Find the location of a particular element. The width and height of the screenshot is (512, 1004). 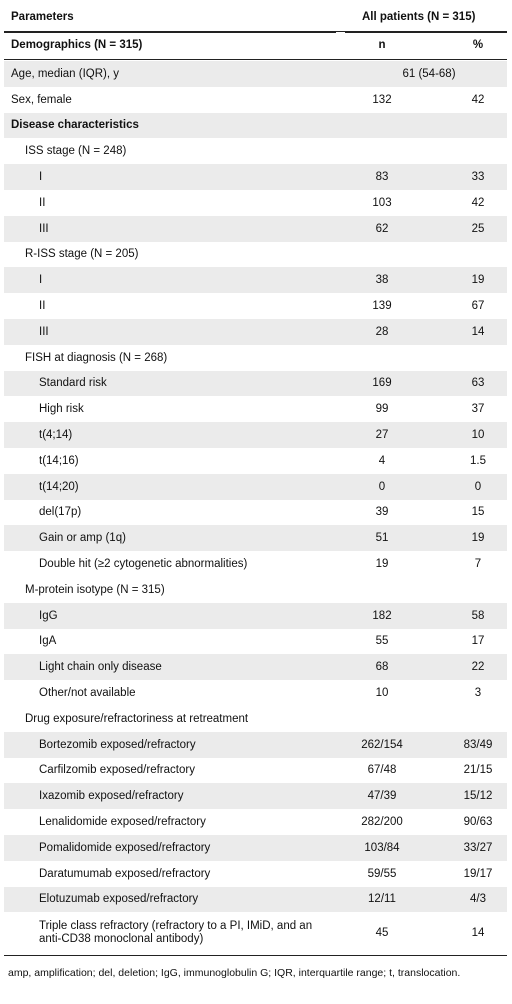

percent-cell: 15 is located at coordinates (478, 512).